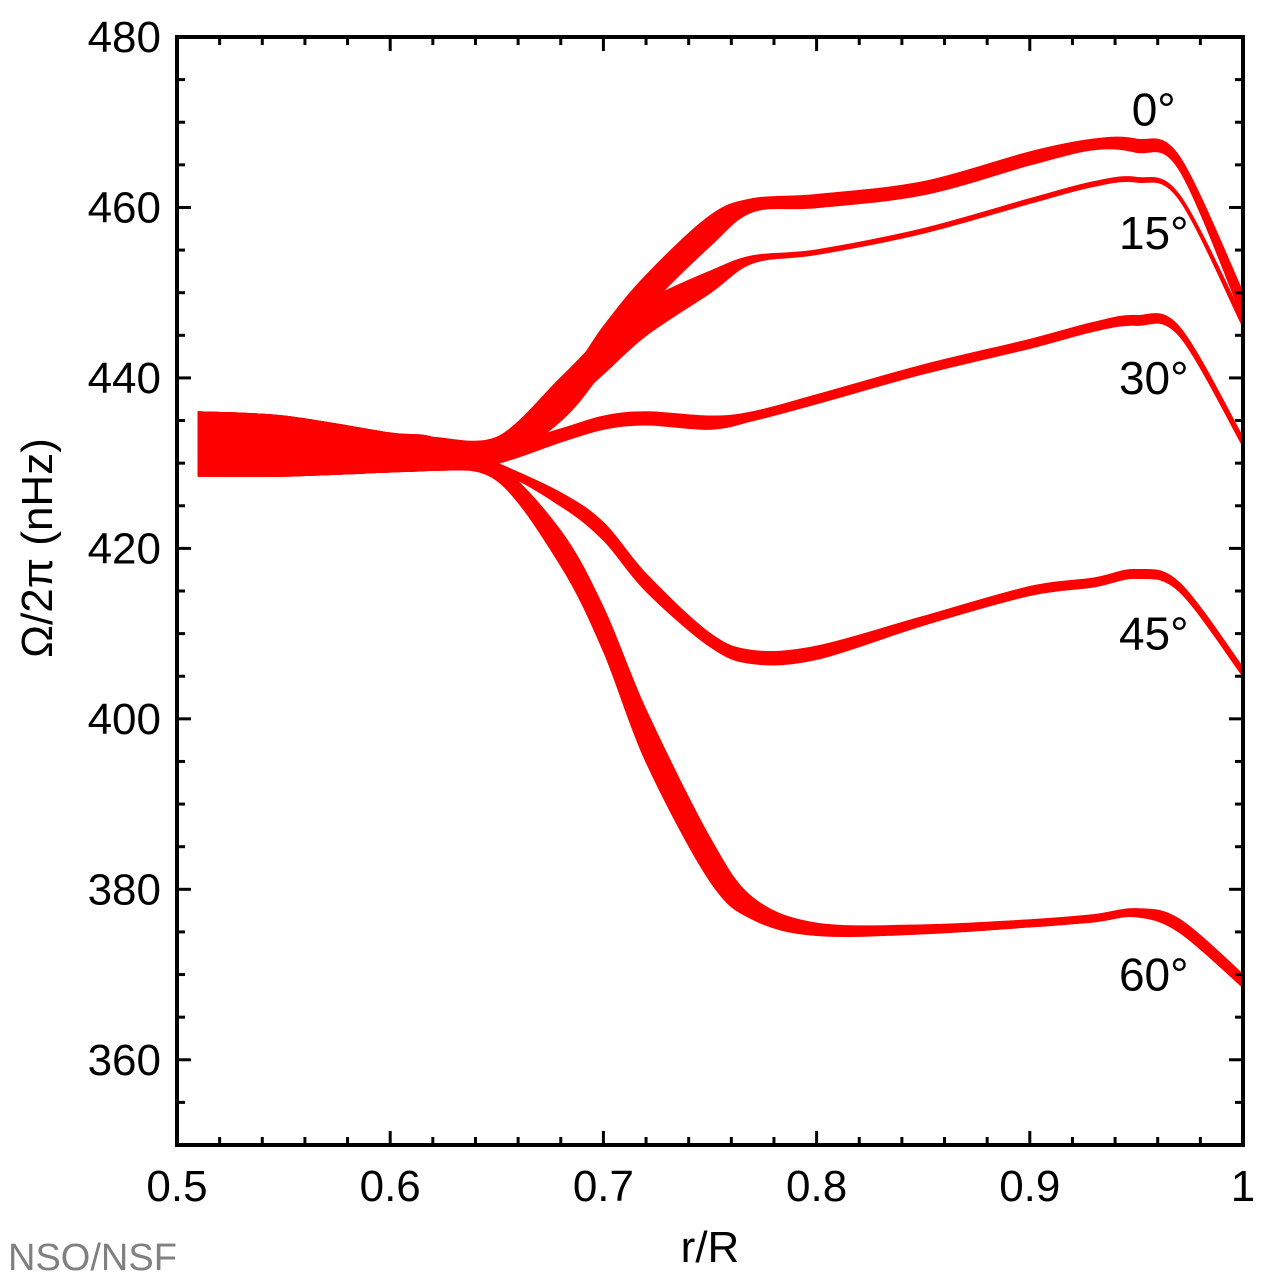 The width and height of the screenshot is (1280, 1280). Describe the element at coordinates (124, 378) in the screenshot. I see `y-tick-label: 440` at that location.